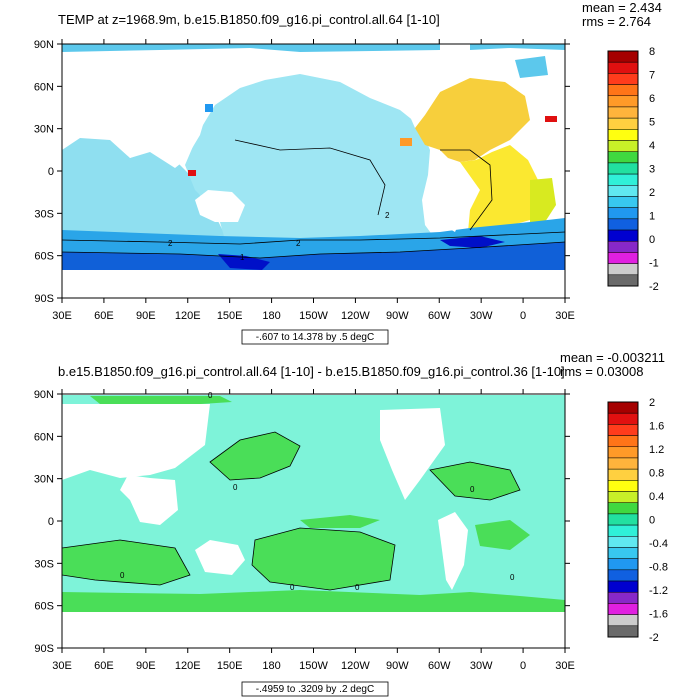 This screenshot has width=700, height=700. What do you see at coordinates (543, 200) in the screenshot?
I see `p1-atlantic-south` at bounding box center [543, 200].